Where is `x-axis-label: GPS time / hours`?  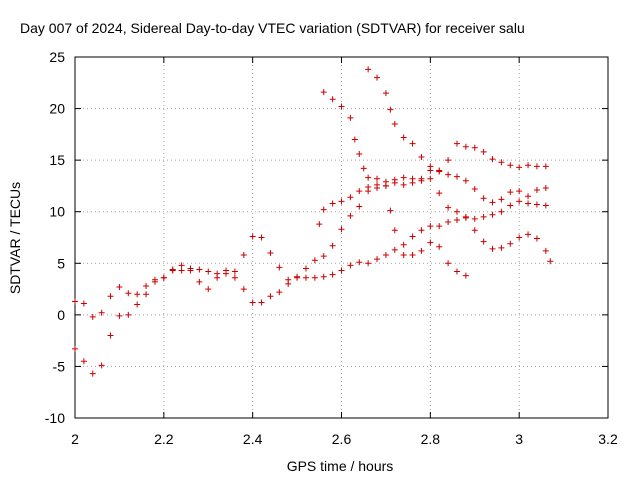 x-axis-label: GPS time / hours is located at coordinates (340, 466).